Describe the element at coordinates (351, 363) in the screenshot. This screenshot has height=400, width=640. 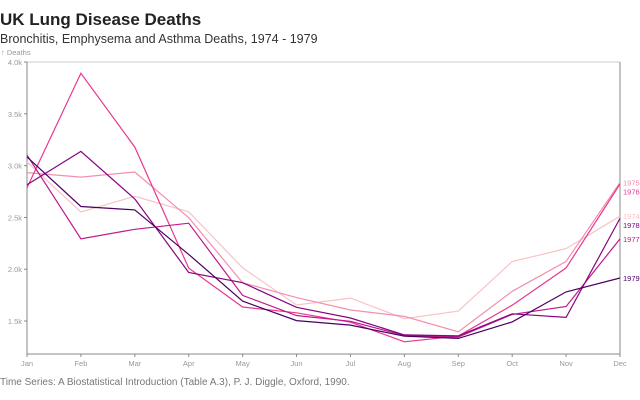
I see `x-tick-label: Jul` at that location.